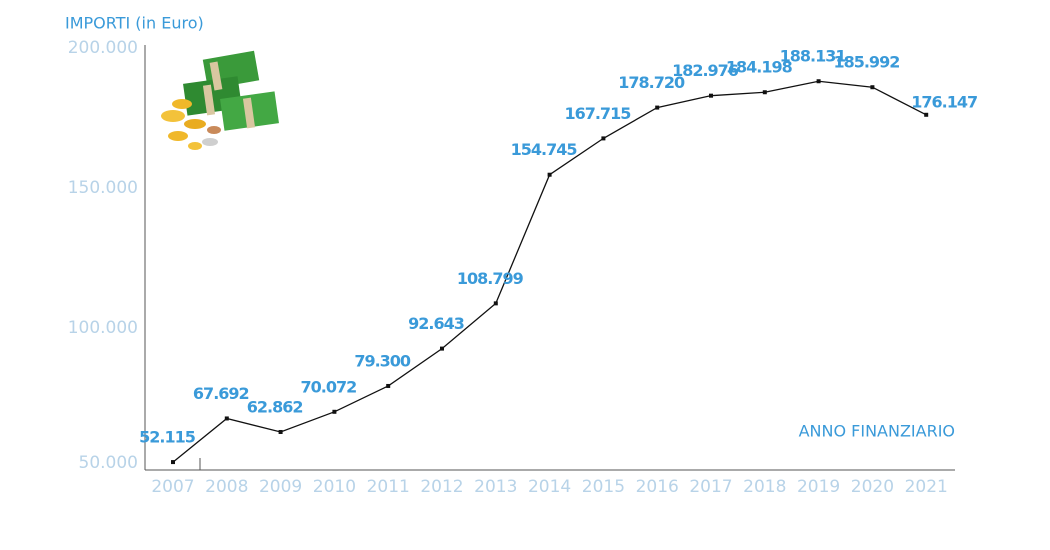 The height and width of the screenshot is (550, 1050). Describe the element at coordinates (651, 82) in the screenshot. I see `value-label: 178.720` at that location.